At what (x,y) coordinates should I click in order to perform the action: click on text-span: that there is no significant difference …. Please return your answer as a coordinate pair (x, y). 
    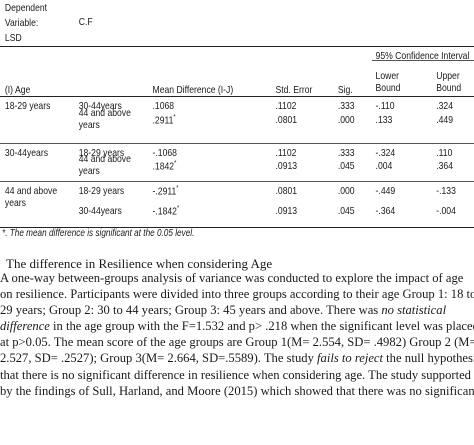
    Looking at the image, I should click on (235, 374).